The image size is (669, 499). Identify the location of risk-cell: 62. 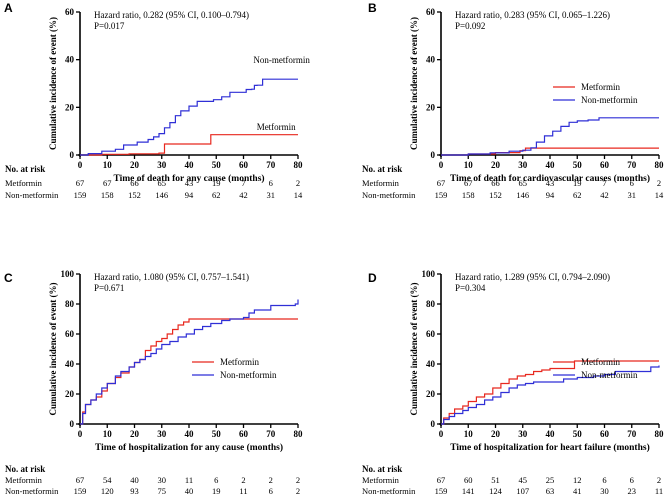
(216, 195).